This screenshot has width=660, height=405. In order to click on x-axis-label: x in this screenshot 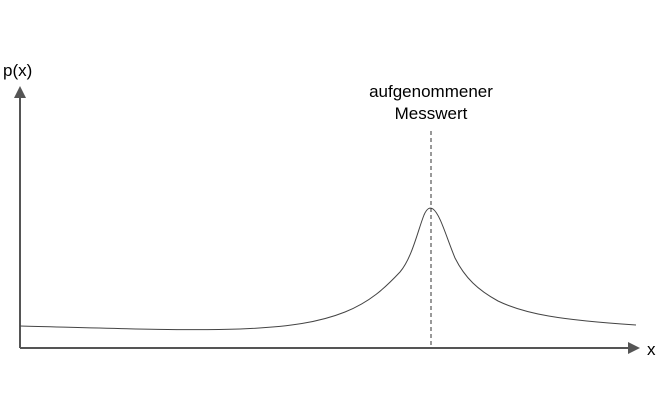, I will do `click(651, 349)`.